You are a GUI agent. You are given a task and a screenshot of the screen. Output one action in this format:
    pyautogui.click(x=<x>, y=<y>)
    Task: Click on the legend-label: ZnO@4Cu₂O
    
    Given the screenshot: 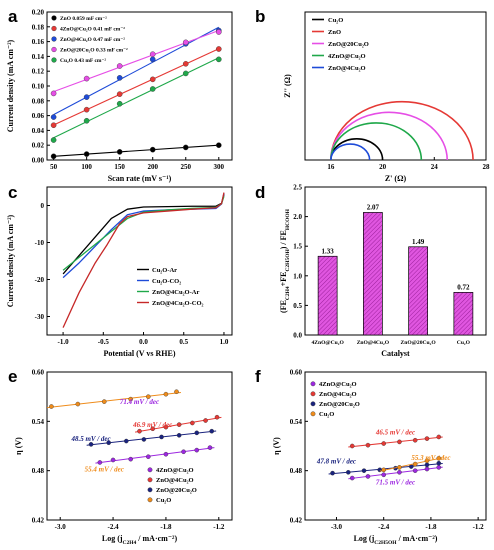 What is the action you would take?
    pyautogui.click(x=347, y=68)
    